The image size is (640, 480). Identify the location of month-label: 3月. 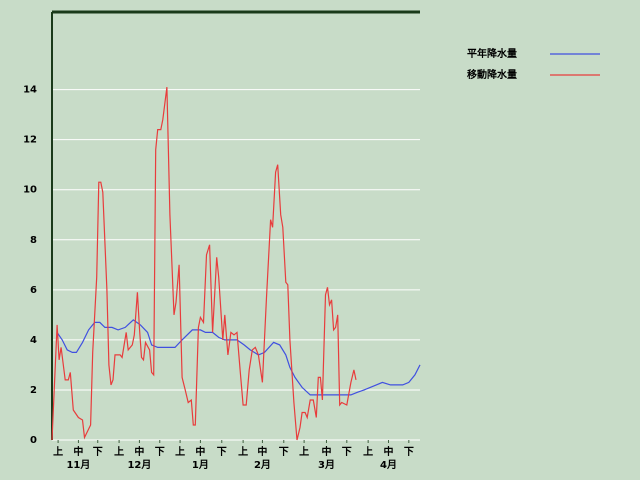
(326, 465).